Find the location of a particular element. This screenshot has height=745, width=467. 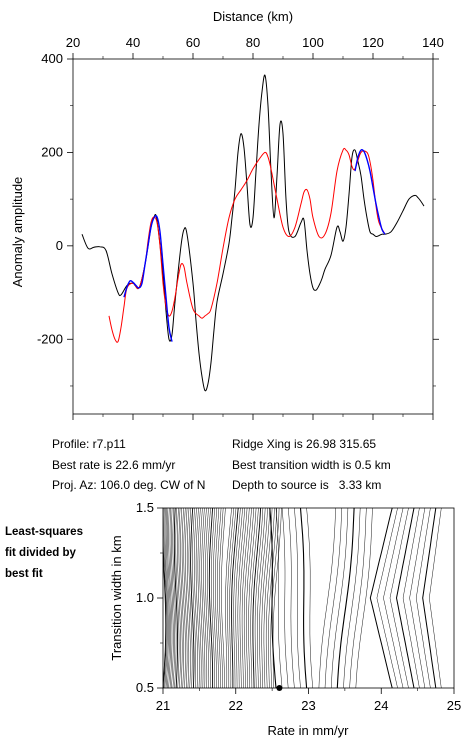

side-note-line-2: fit divided by is located at coordinates (41, 553).